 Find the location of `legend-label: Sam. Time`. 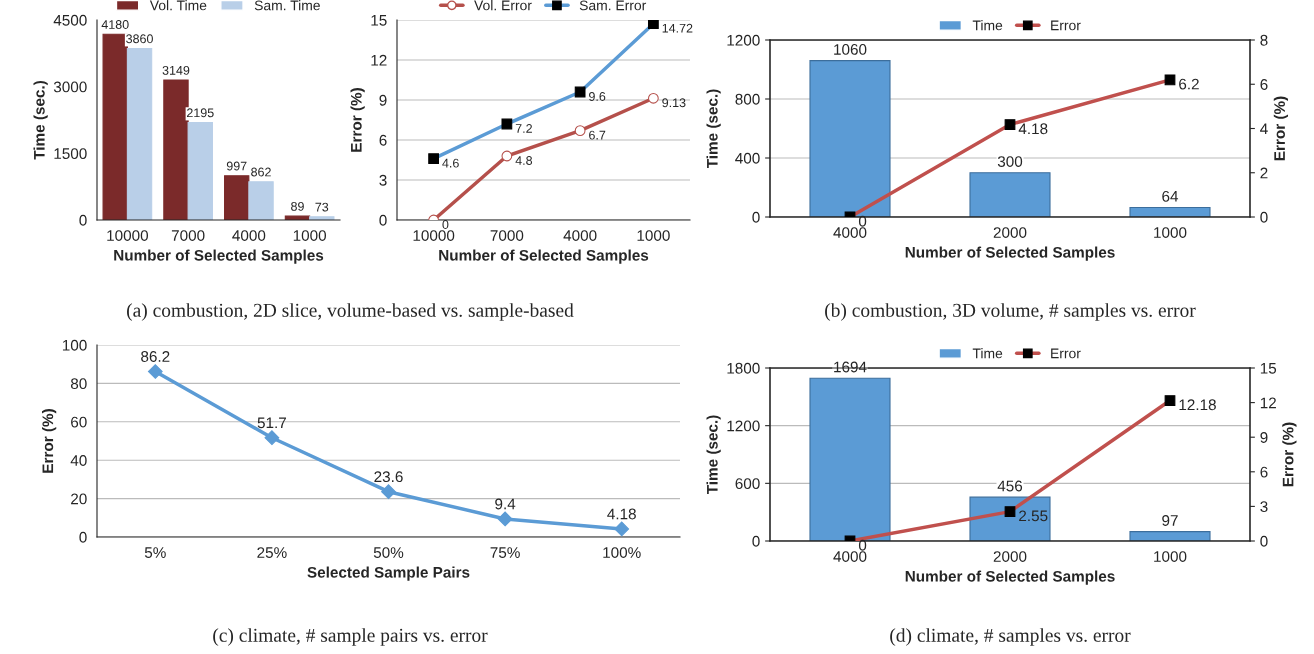

legend-label: Sam. Time is located at coordinates (287, 5).